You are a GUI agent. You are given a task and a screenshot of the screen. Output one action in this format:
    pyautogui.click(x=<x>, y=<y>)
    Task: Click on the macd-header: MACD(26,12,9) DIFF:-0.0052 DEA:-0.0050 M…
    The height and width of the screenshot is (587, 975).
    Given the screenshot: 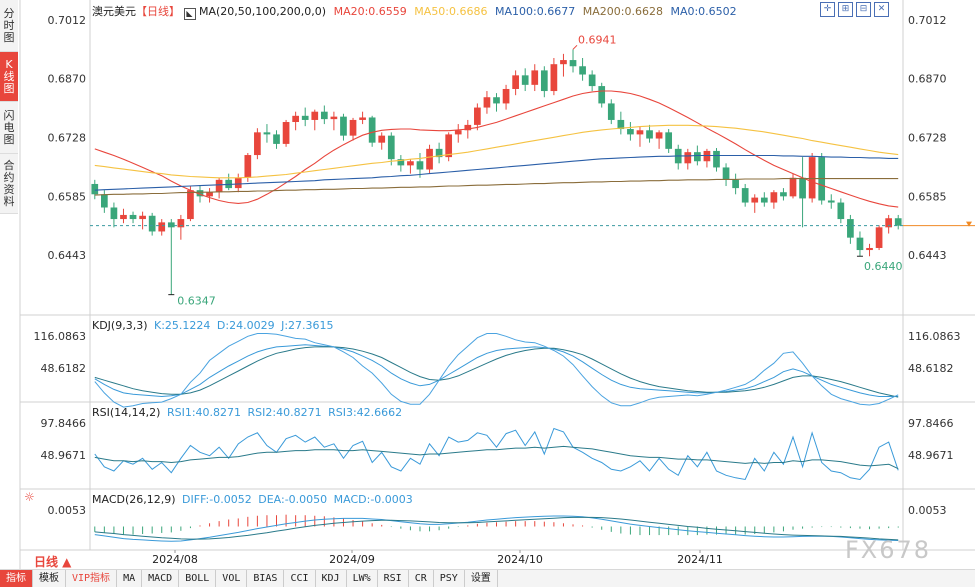 What is the action you would take?
    pyautogui.click(x=252, y=499)
    